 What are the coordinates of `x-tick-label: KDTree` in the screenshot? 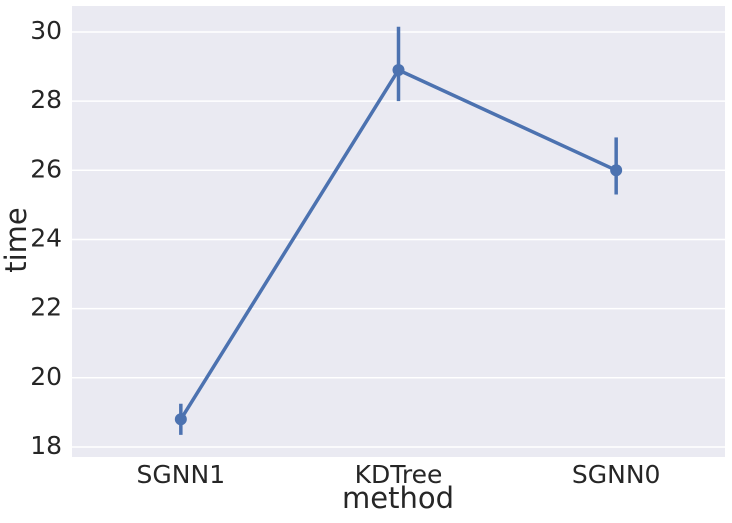 It's located at (399, 474).